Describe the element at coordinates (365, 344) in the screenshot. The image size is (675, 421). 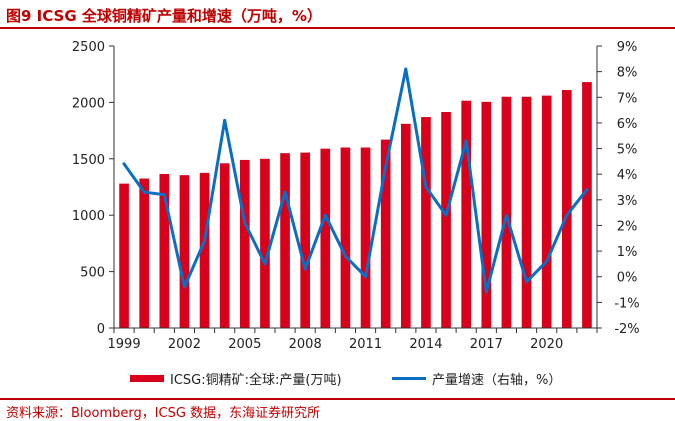
I see `x-tick-label: 2011` at that location.